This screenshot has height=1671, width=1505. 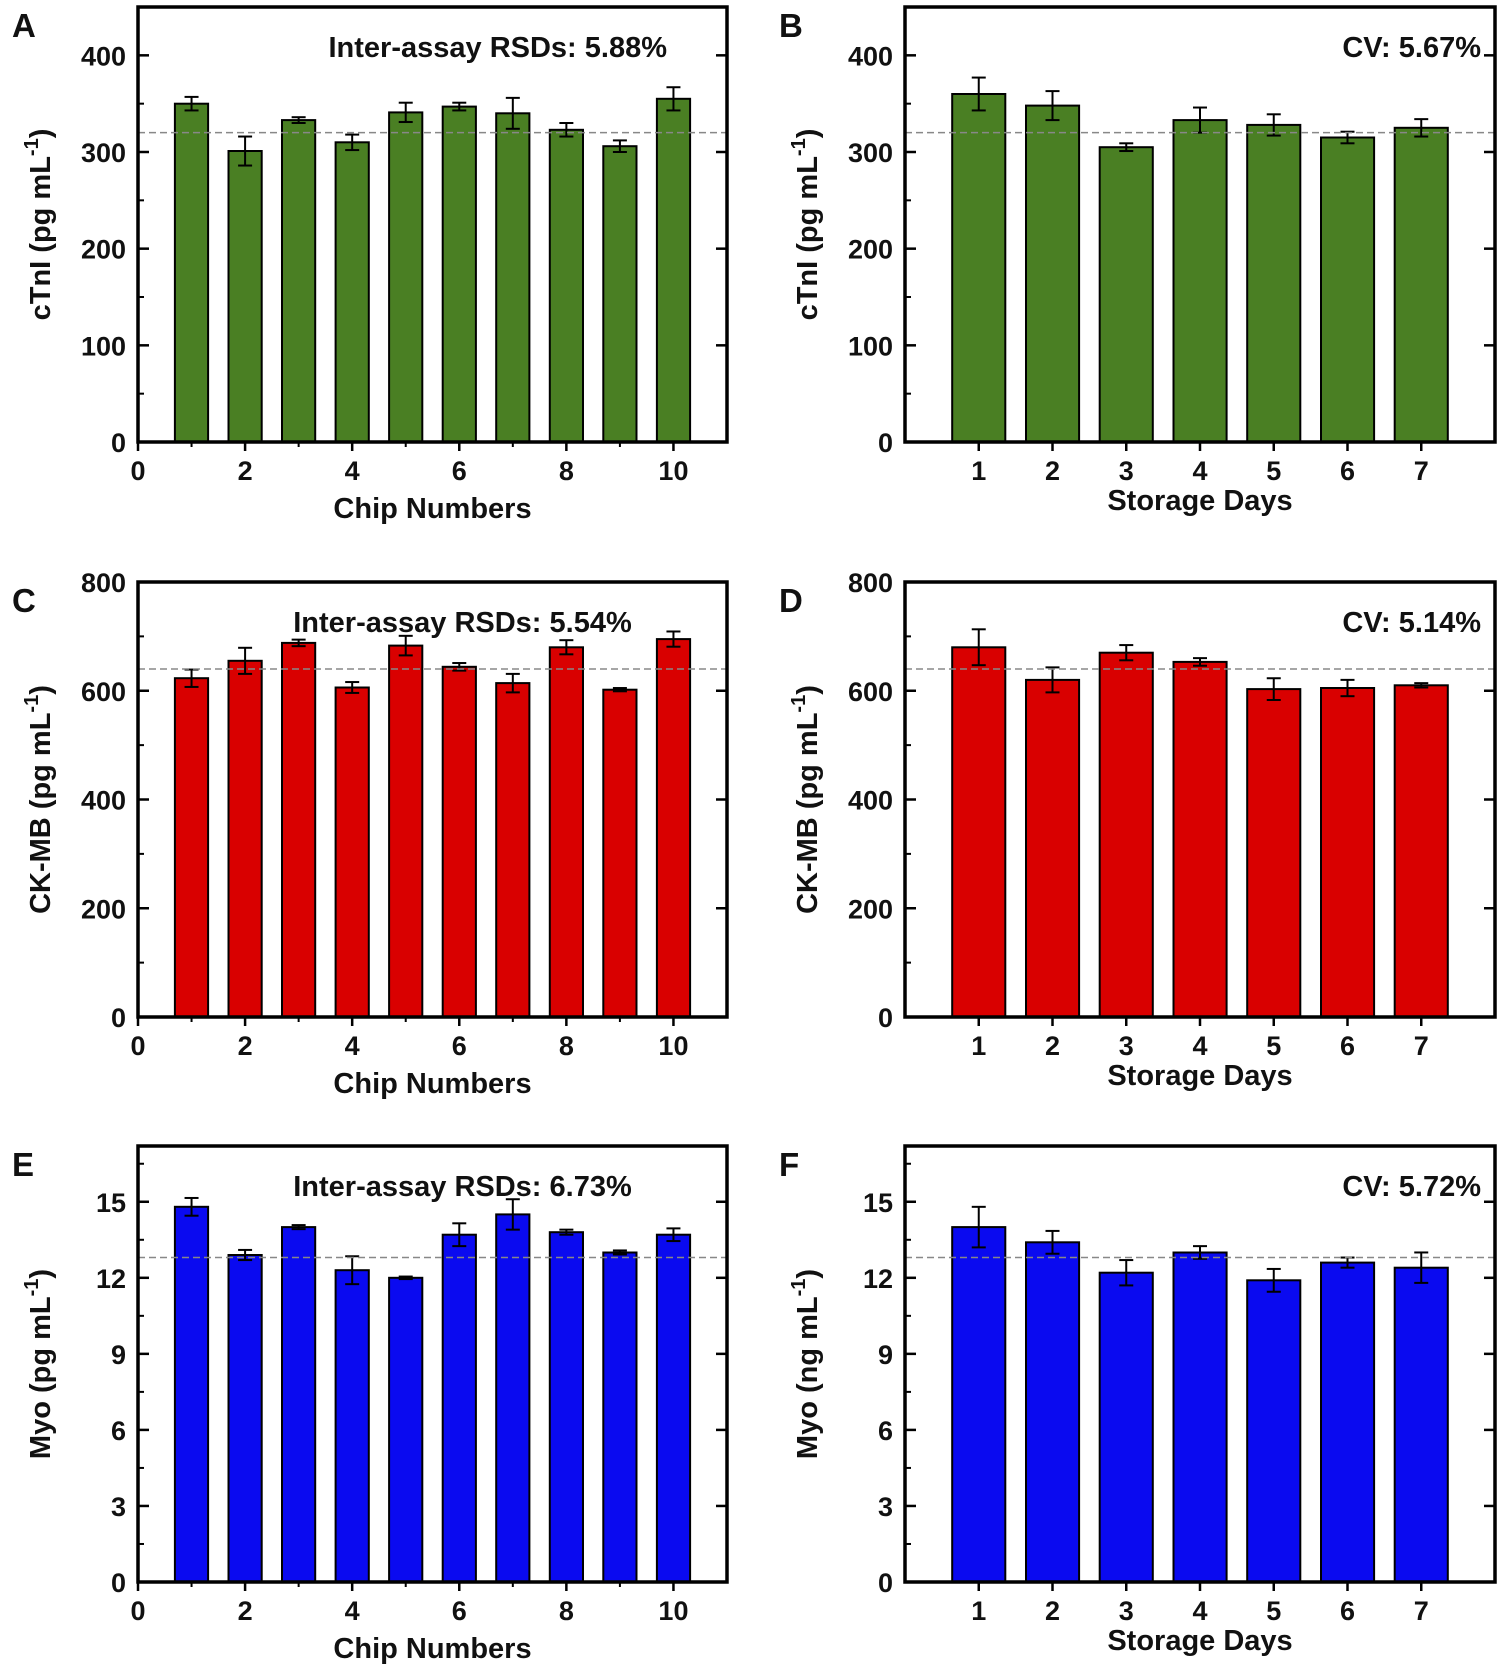 What do you see at coordinates (885, 1431) in the screenshot?
I see `y-tick-label: 6` at bounding box center [885, 1431].